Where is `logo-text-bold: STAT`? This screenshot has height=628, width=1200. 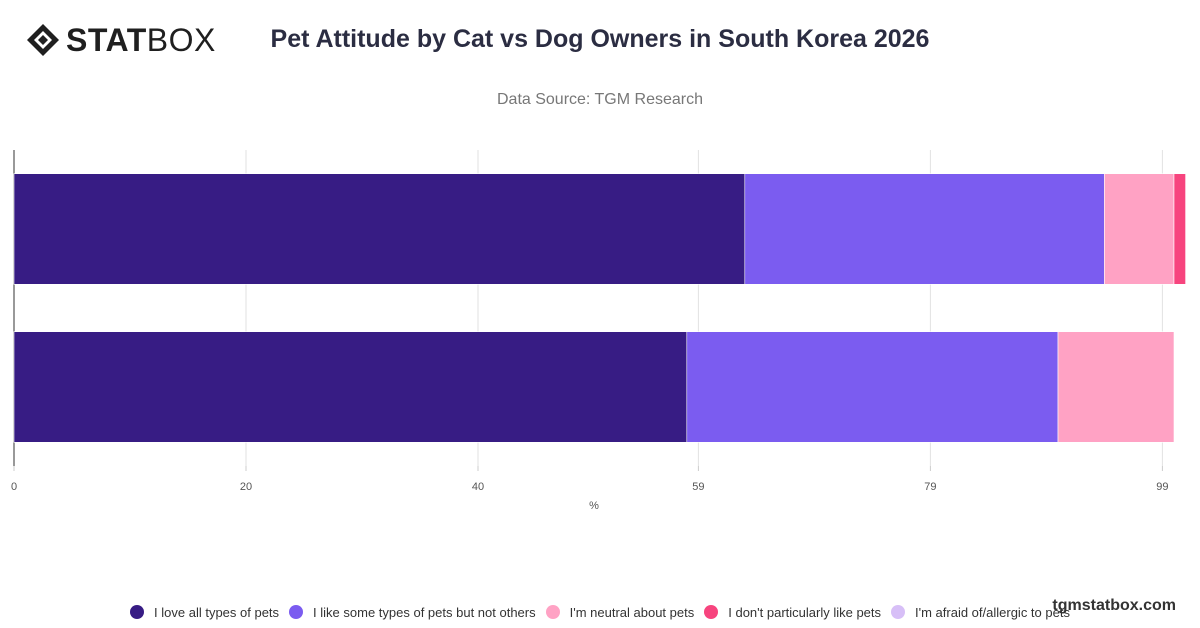
logo-text-bold: STAT is located at coordinates (106, 40).